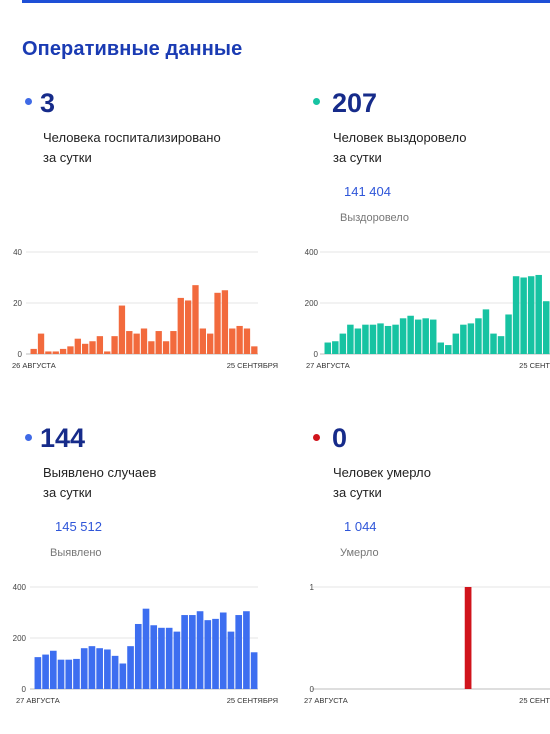 Image resolution: width=550 pixels, height=734 pixels. I want to click on cases-total: 145 512, so click(78, 526).